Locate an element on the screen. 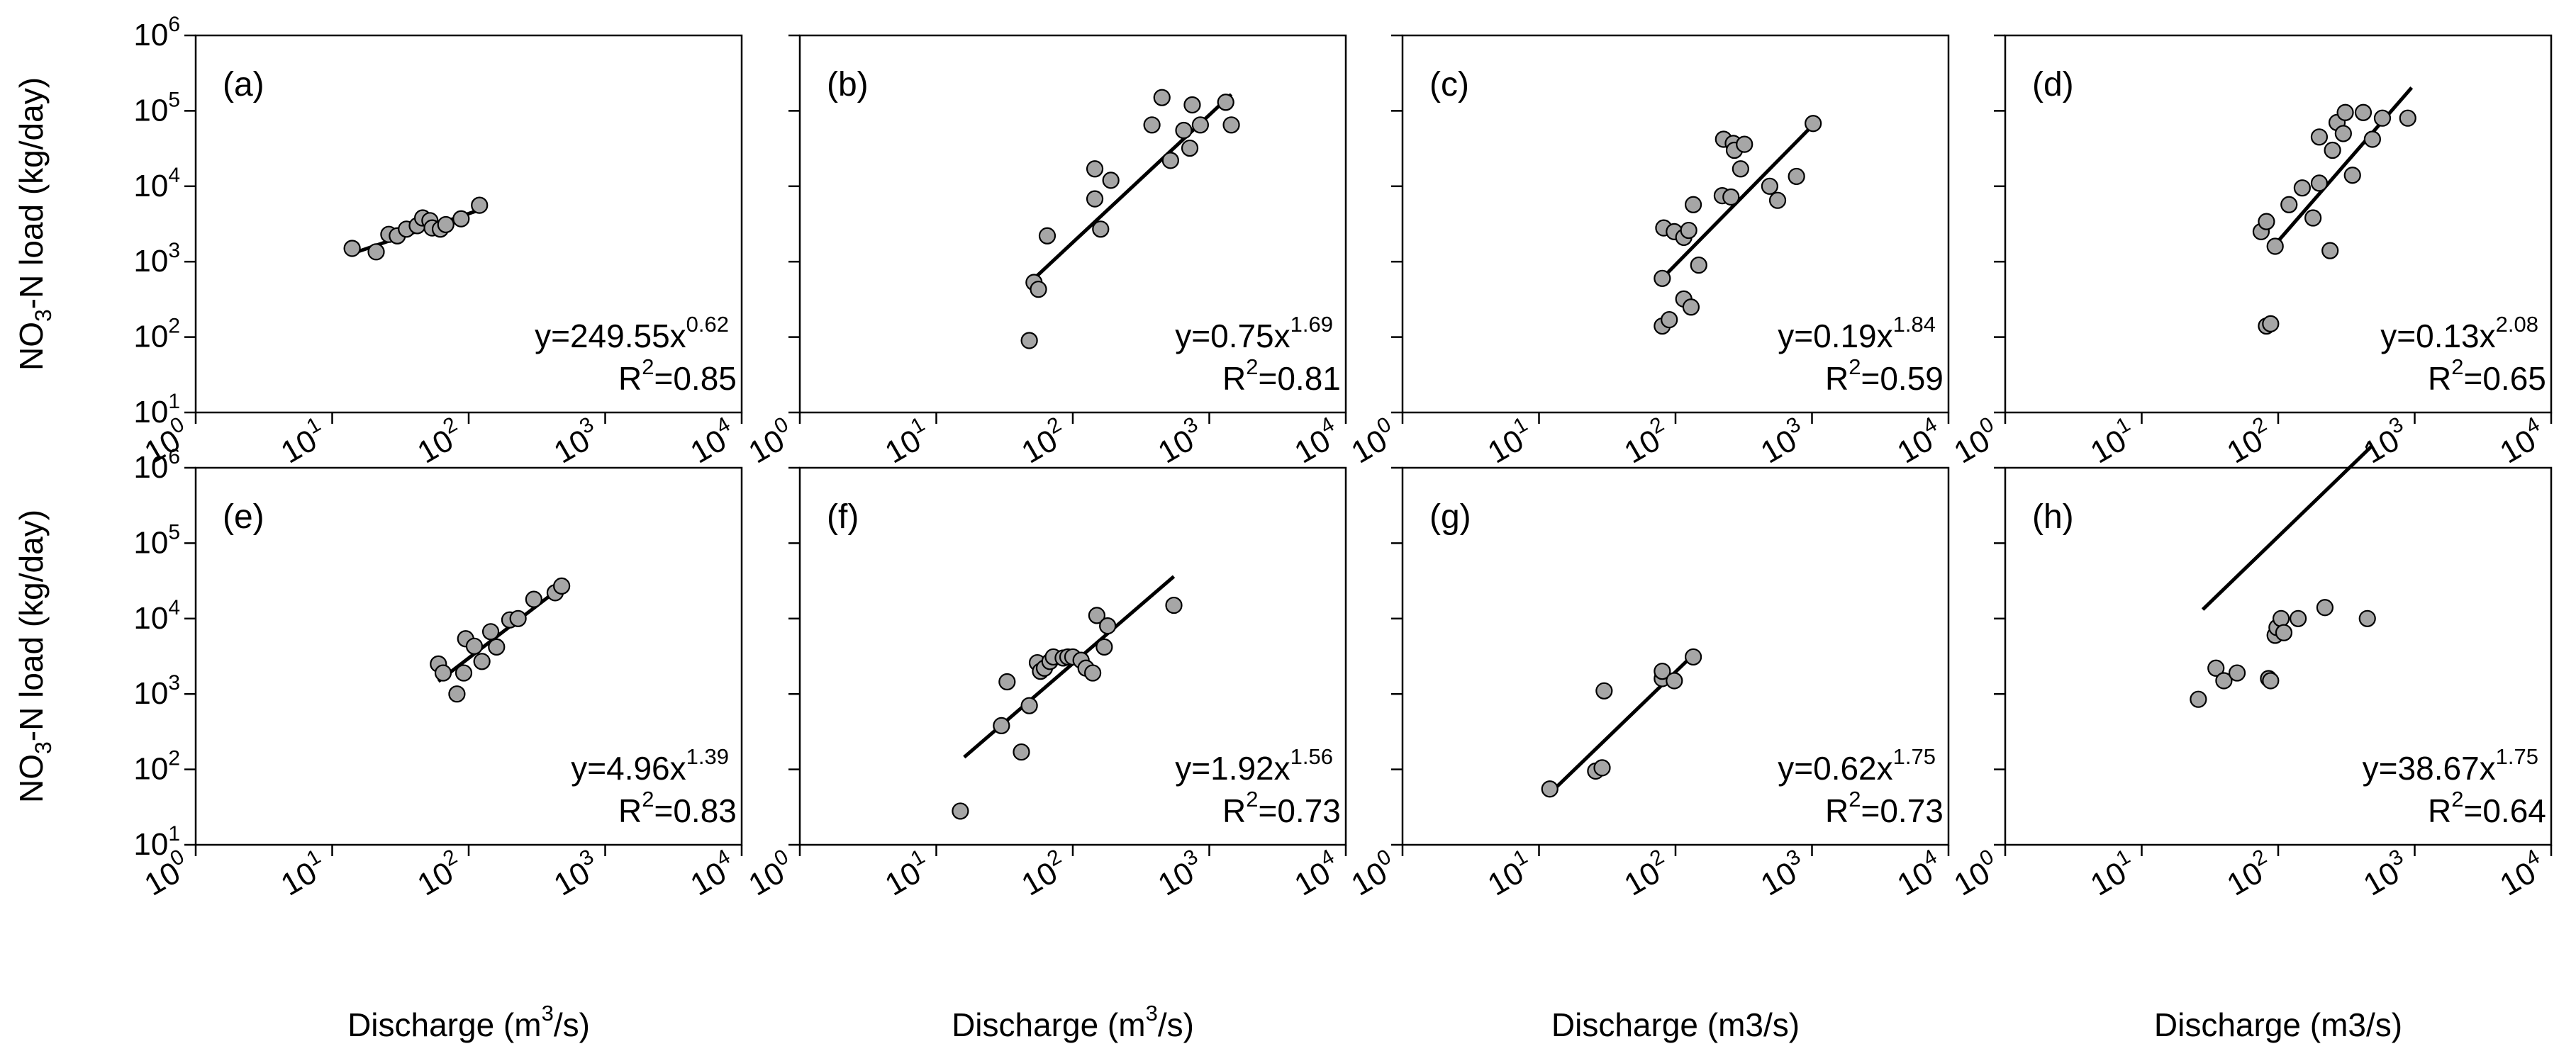  r-squared: R2=0.64 is located at coordinates (2487, 808).